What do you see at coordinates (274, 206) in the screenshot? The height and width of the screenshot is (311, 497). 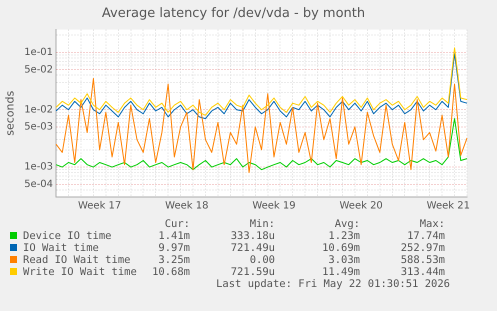 I see `x-tick-label: Week 19` at bounding box center [274, 206].